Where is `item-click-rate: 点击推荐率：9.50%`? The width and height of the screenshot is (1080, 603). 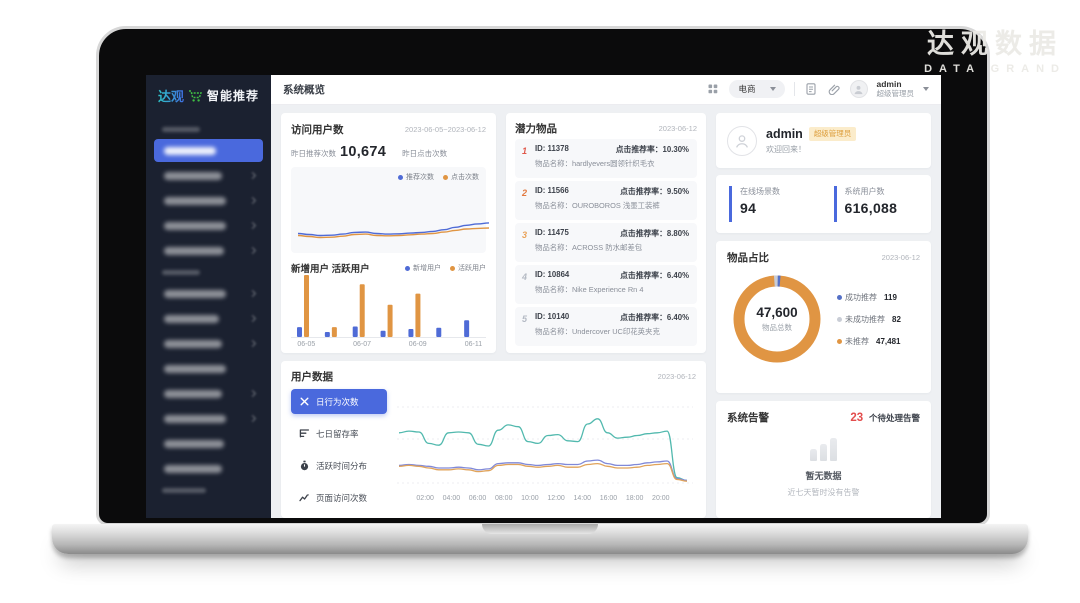
item-click-rate: 点击推荐率：9.50% is located at coordinates (654, 191).